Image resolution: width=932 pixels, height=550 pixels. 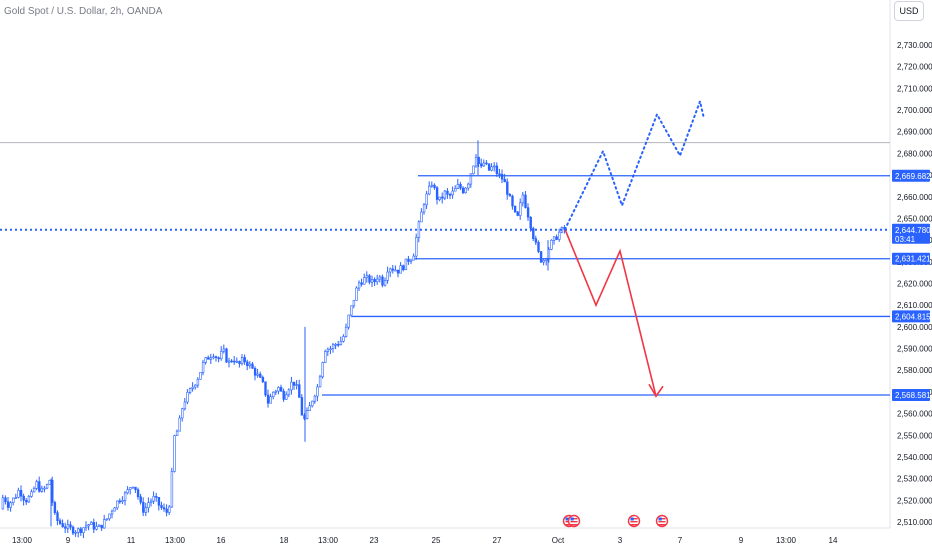 What do you see at coordinates (567, 519) in the screenshot?
I see `flag-canton` at bounding box center [567, 519].